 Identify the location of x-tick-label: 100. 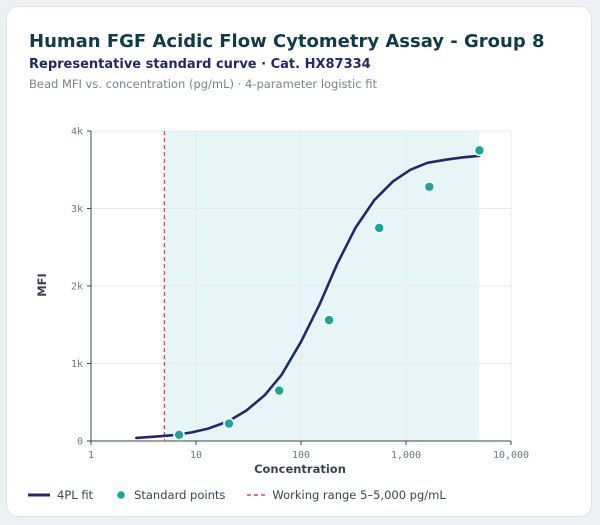
(301, 455).